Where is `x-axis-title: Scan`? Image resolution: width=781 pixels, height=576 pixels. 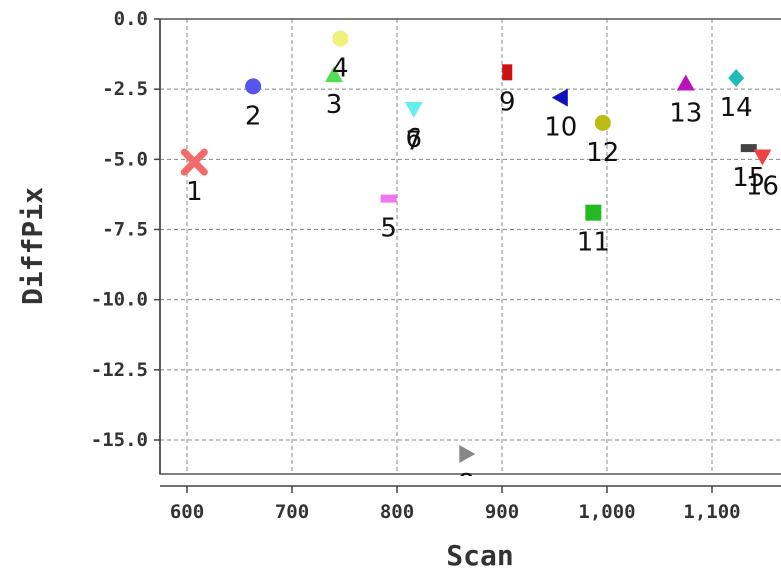
x-axis-title: Scan is located at coordinates (479, 555).